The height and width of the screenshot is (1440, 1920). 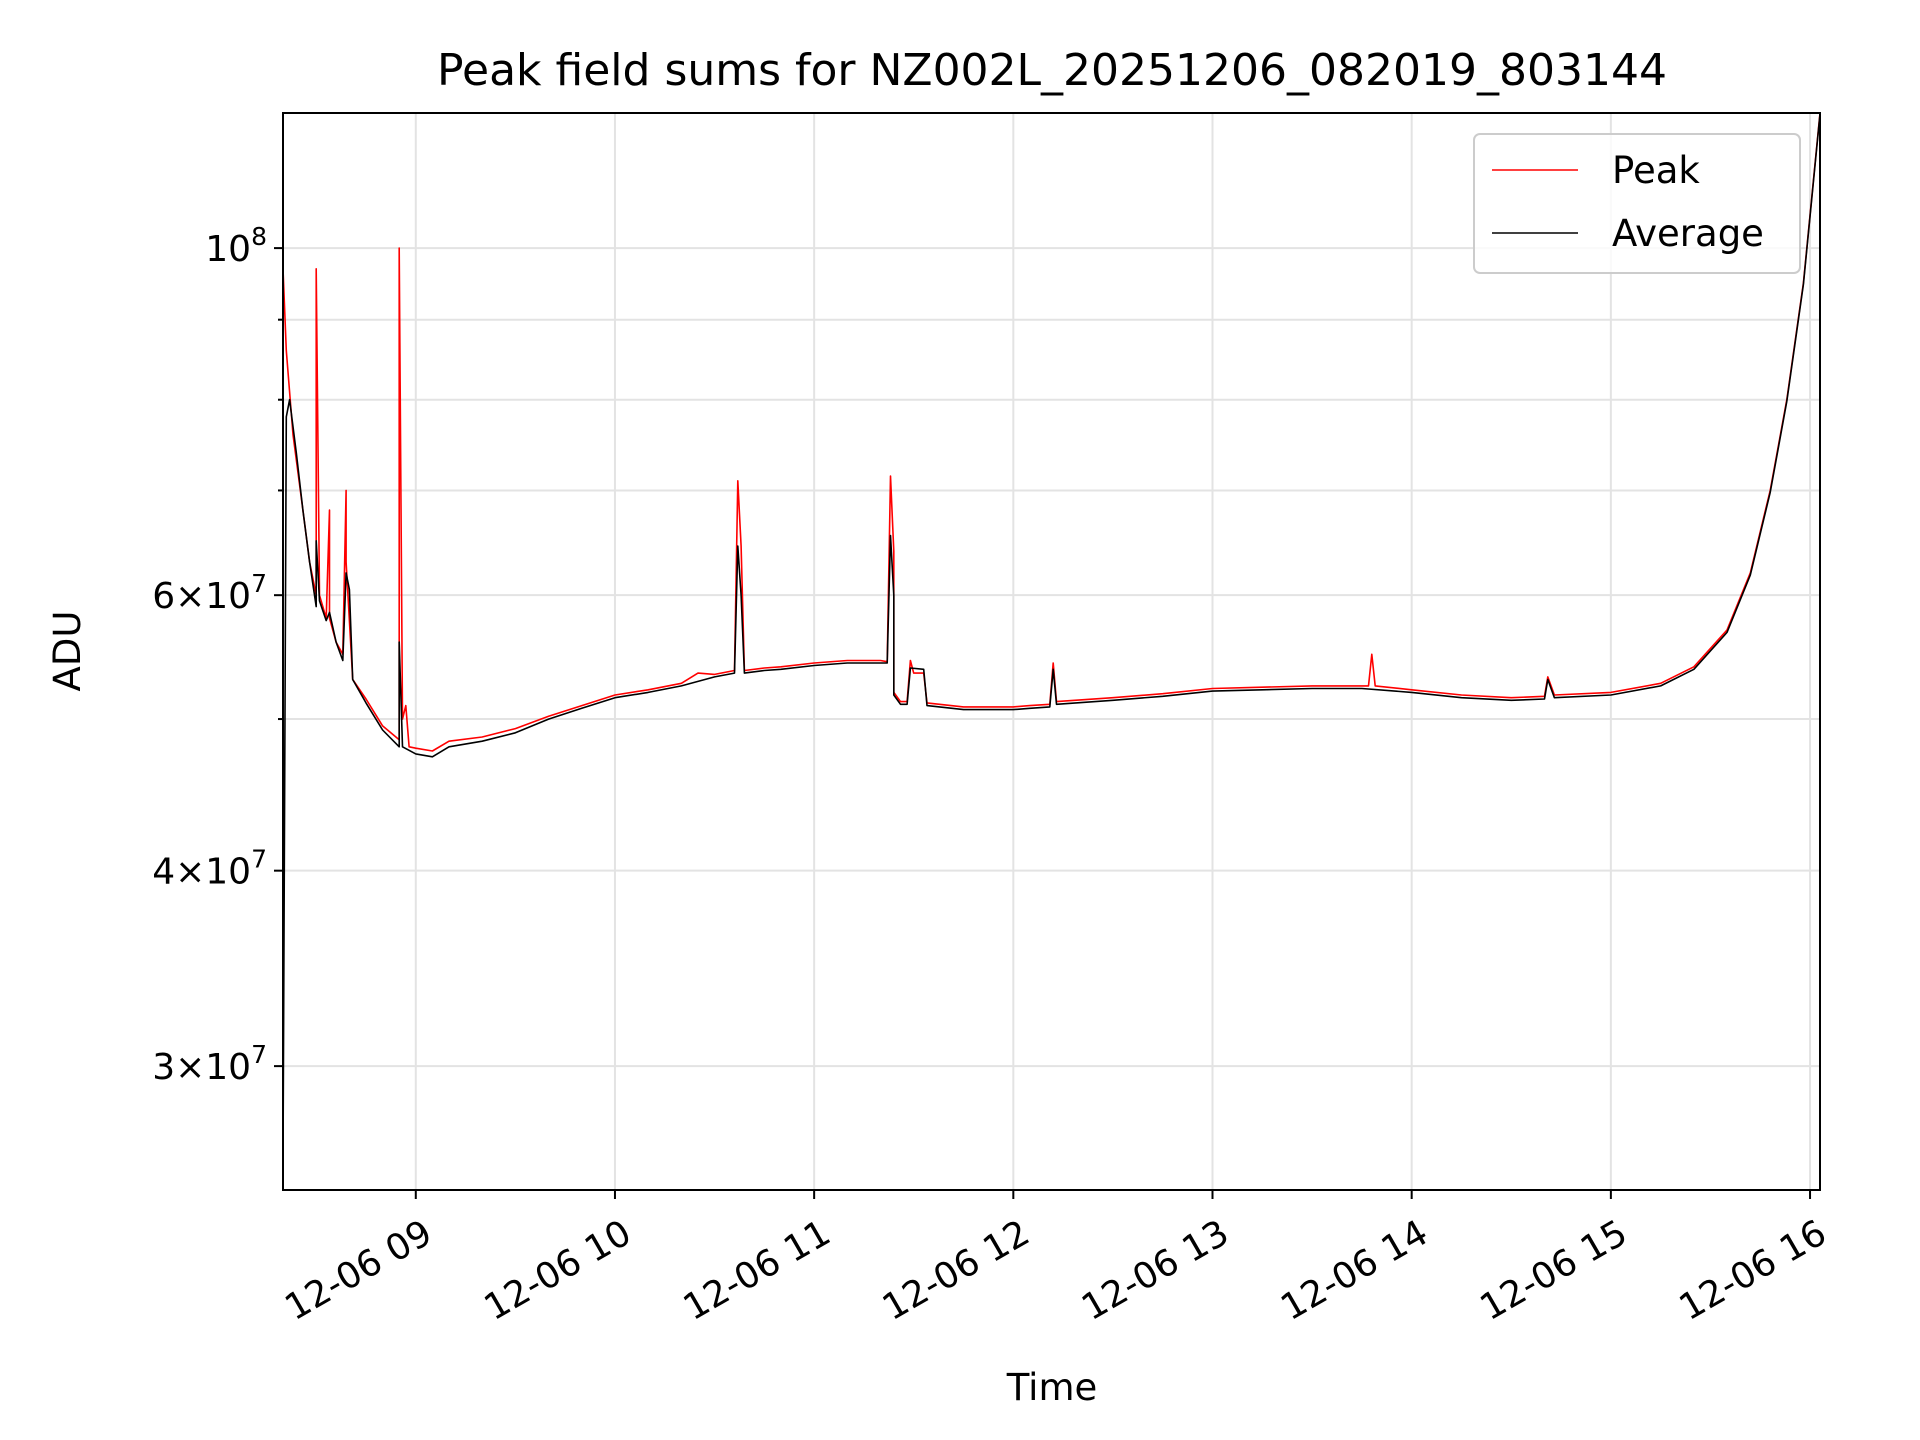 I want to click on y-tick-label: 3×107, so click(x=209, y=1064).